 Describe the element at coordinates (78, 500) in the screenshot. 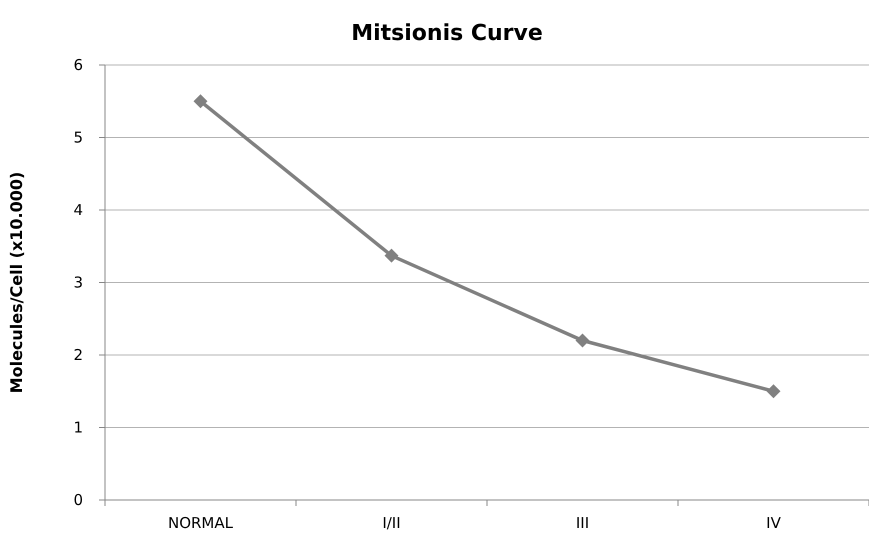

I see `y-tick-label: 0` at that location.